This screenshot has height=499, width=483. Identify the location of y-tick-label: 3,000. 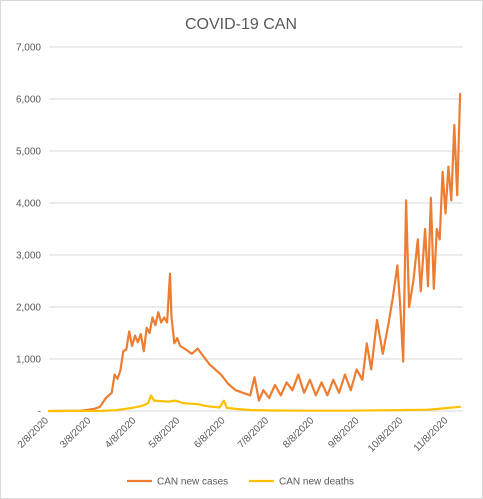
(28, 256).